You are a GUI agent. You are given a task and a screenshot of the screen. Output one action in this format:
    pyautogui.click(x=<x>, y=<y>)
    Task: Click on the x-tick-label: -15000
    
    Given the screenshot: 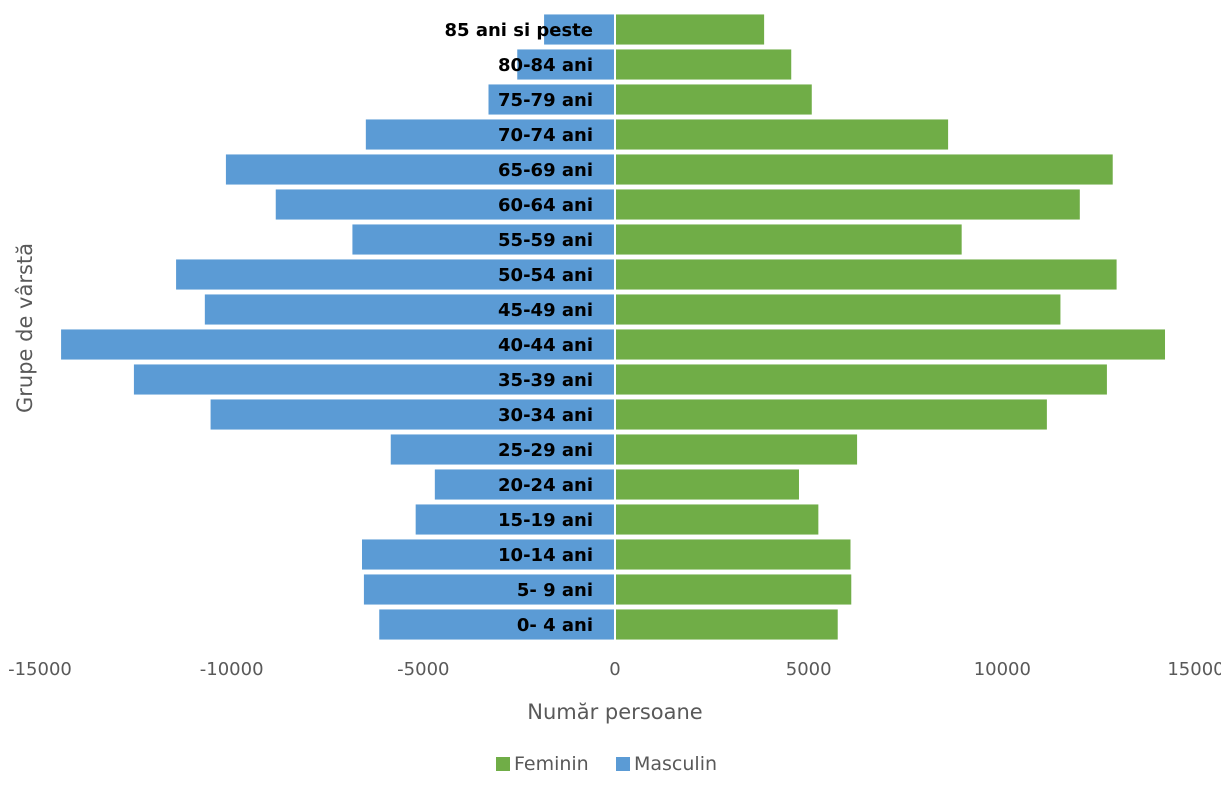 What is the action you would take?
    pyautogui.click(x=40, y=669)
    